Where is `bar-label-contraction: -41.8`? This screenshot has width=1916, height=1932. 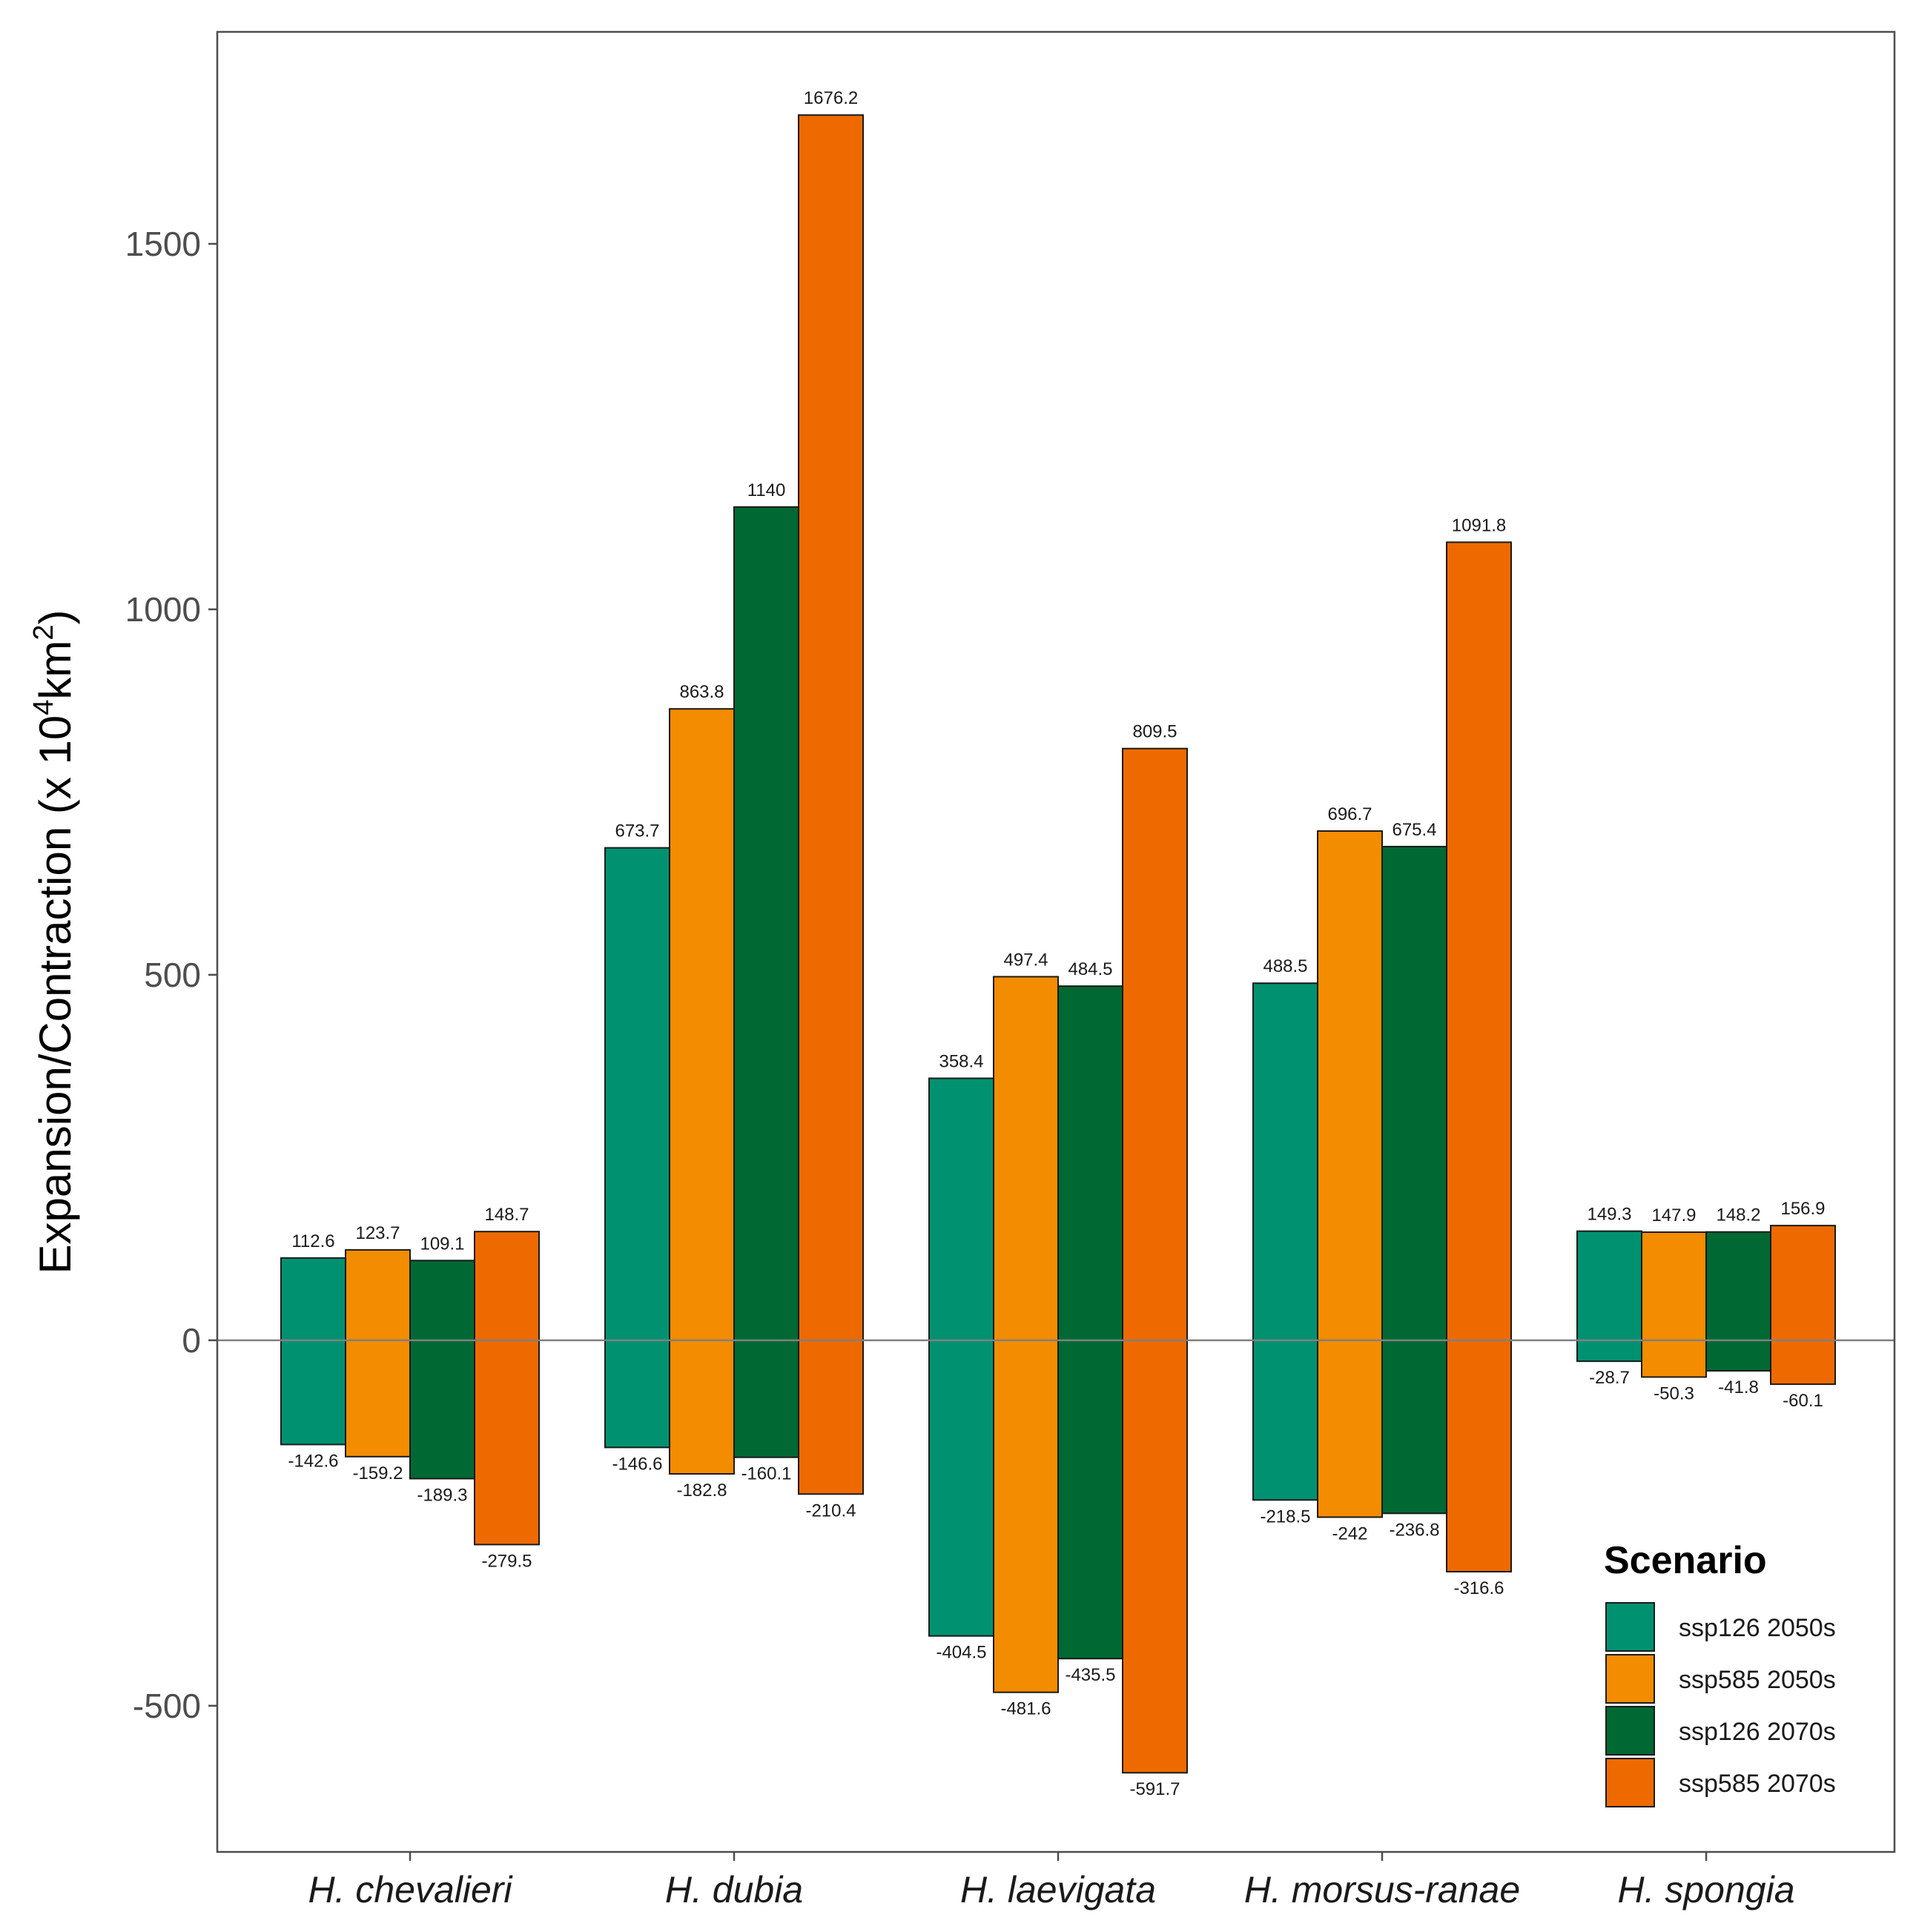 bar-label-contraction: -41.8 is located at coordinates (1739, 1387).